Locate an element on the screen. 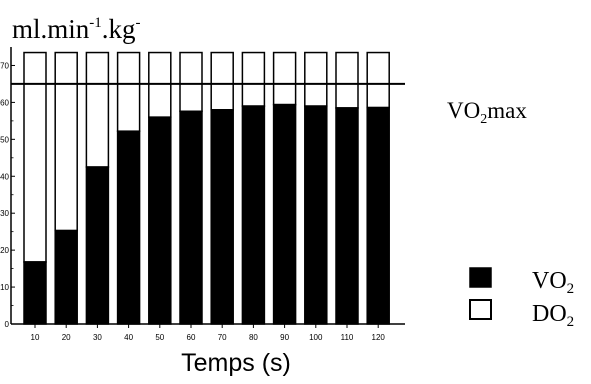  x-tick-label: 110 is located at coordinates (347, 337).